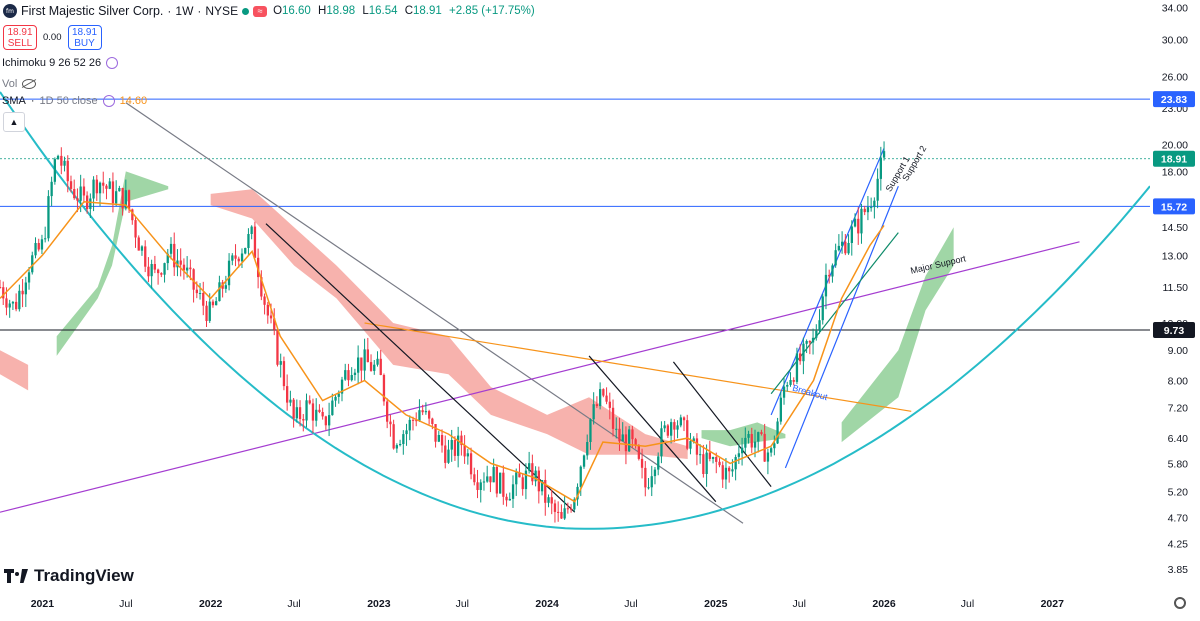  I want to click on y-tick-label: 7.20, so click(1178, 409).